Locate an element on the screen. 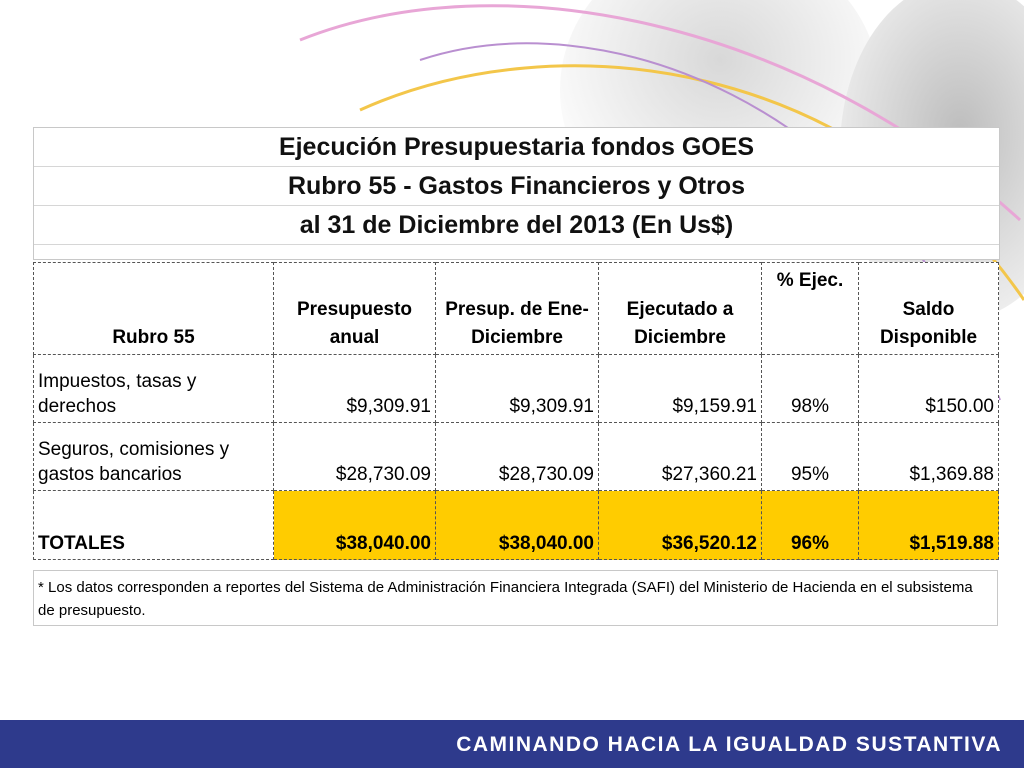 This screenshot has width=1024, height=770. footer-slogan: CAMINANDO HACIA LA IGUALDAD SUSTANTIVA is located at coordinates (729, 744).